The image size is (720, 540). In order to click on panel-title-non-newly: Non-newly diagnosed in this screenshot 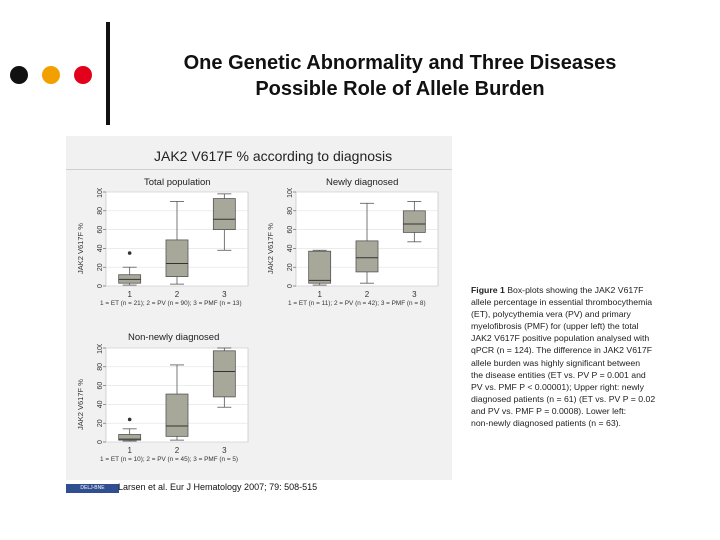, I will do `click(174, 337)`.